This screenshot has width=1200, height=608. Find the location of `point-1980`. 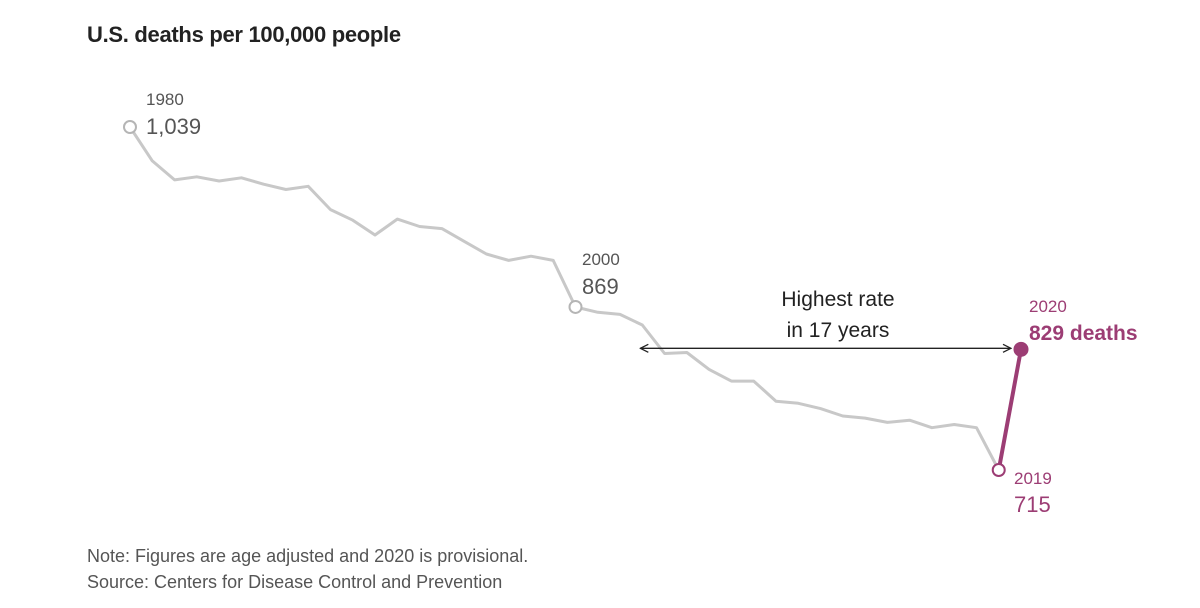

point-1980 is located at coordinates (130, 127).